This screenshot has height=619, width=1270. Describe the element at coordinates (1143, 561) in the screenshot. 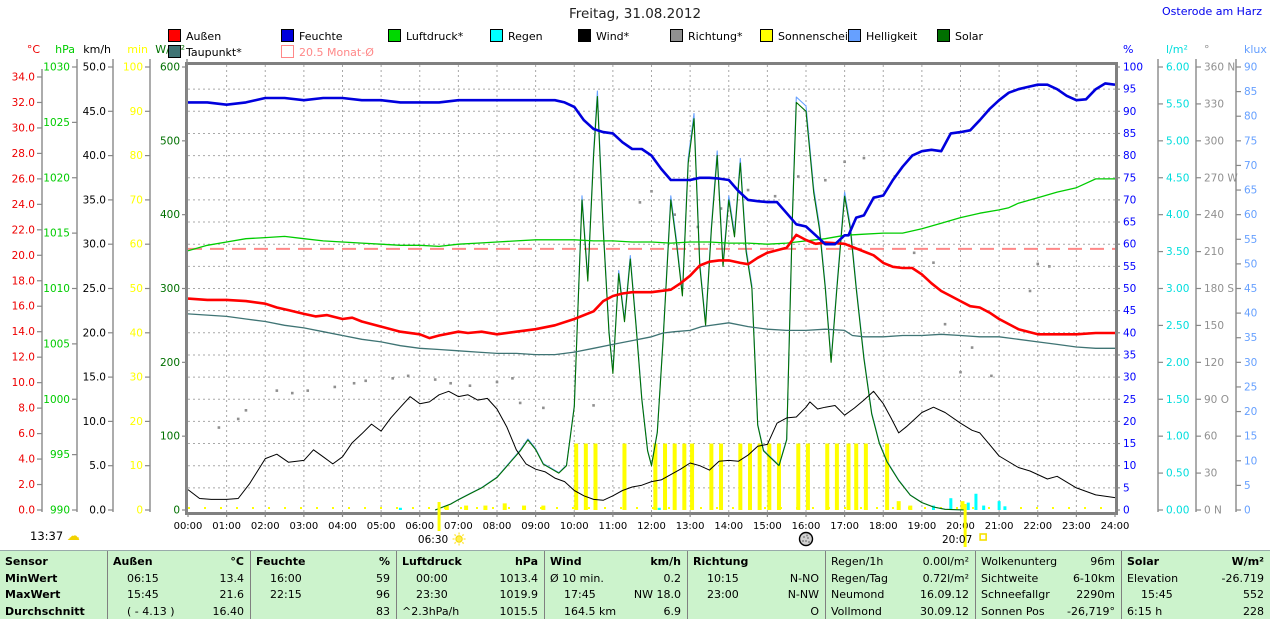

I see `table-cell-label: Solar` at that location.